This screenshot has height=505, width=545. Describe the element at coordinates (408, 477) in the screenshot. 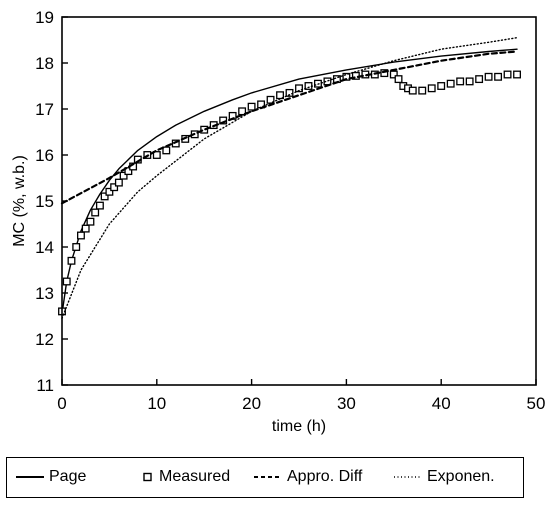

I see `dotted-line-swatch-icon` at that location.